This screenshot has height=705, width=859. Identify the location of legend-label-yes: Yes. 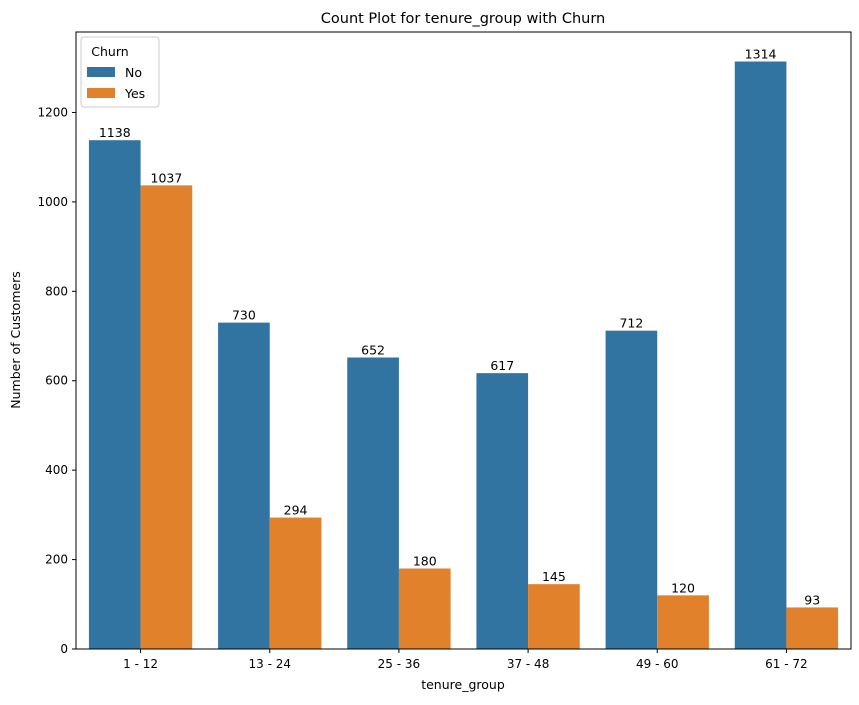
(134, 93).